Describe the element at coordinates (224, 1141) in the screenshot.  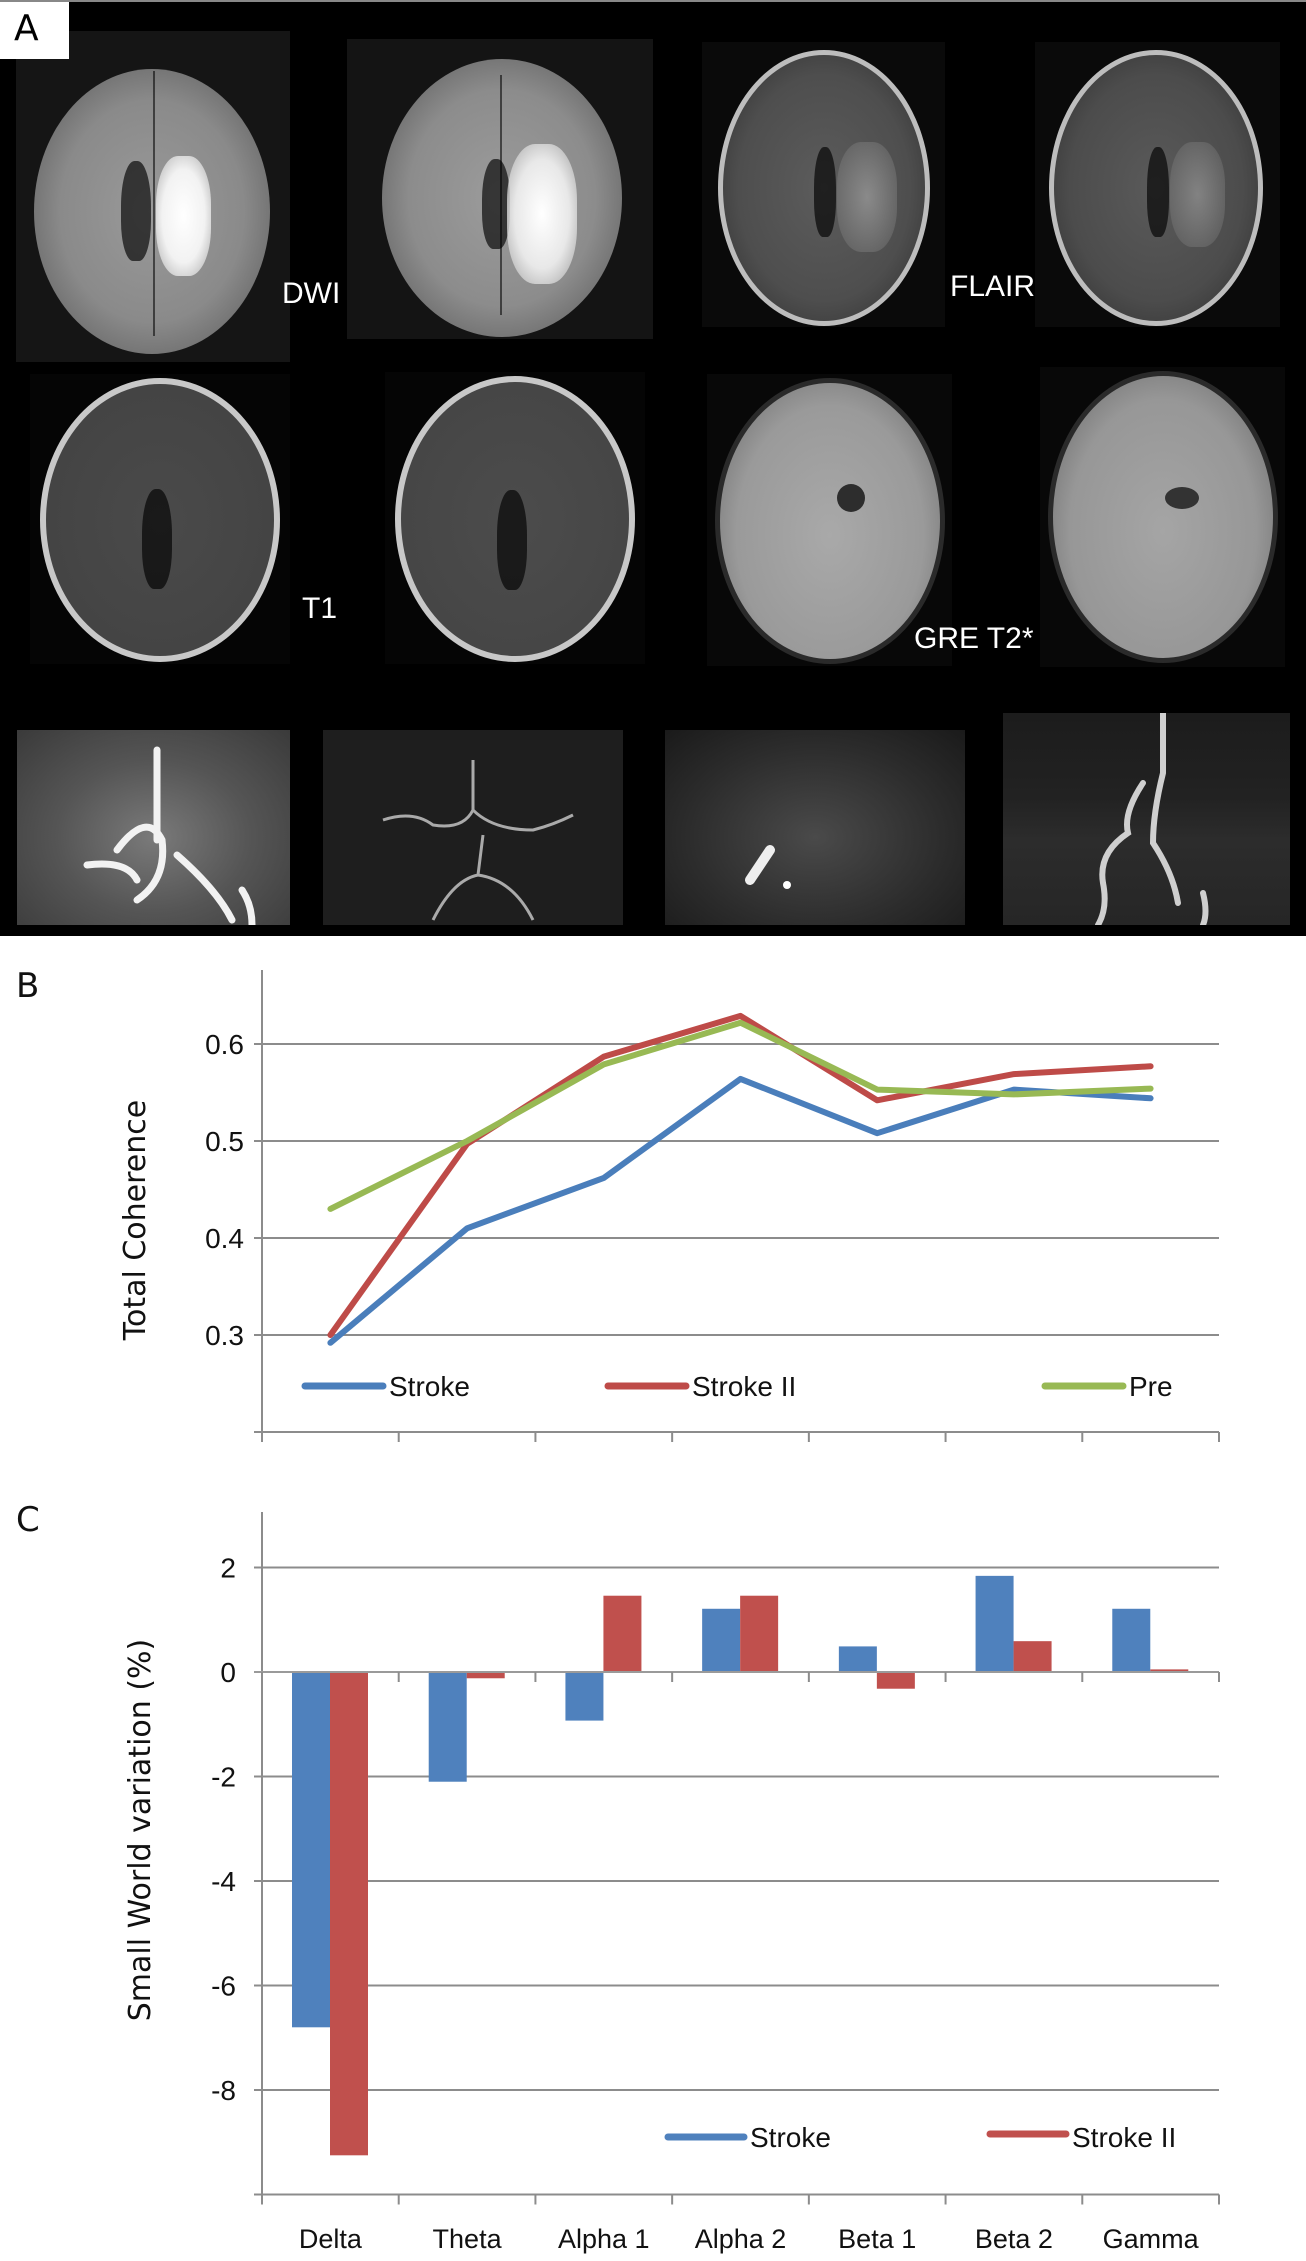
I see `chart-b-ytick-label: 0.5` at that location.